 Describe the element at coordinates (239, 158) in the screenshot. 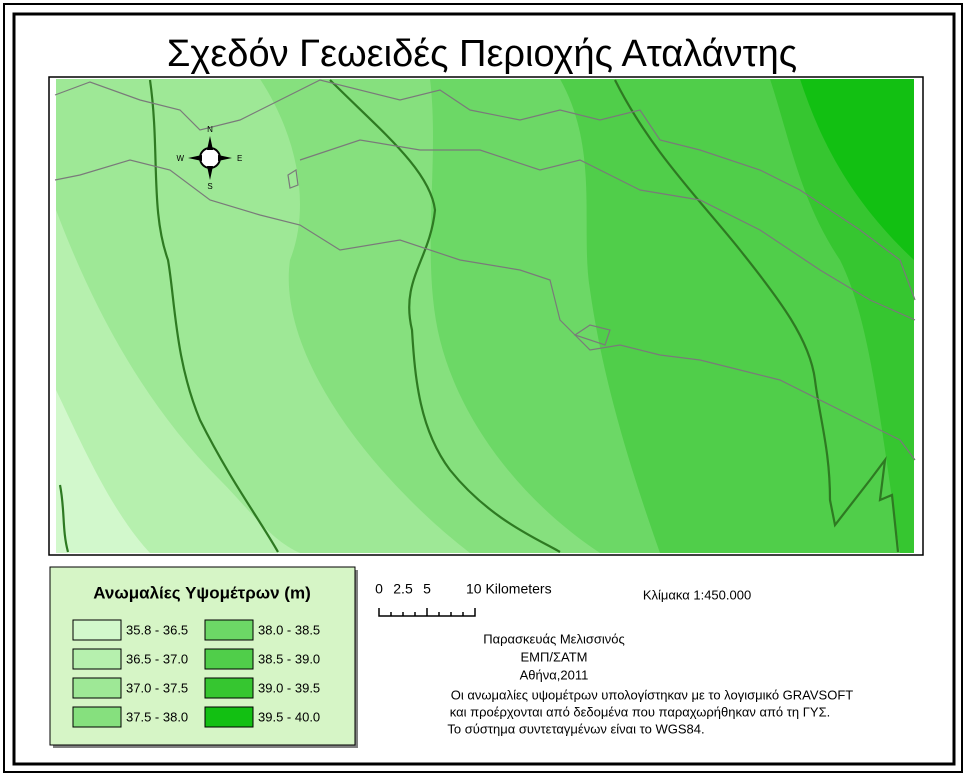

I see `east-label: E` at that location.